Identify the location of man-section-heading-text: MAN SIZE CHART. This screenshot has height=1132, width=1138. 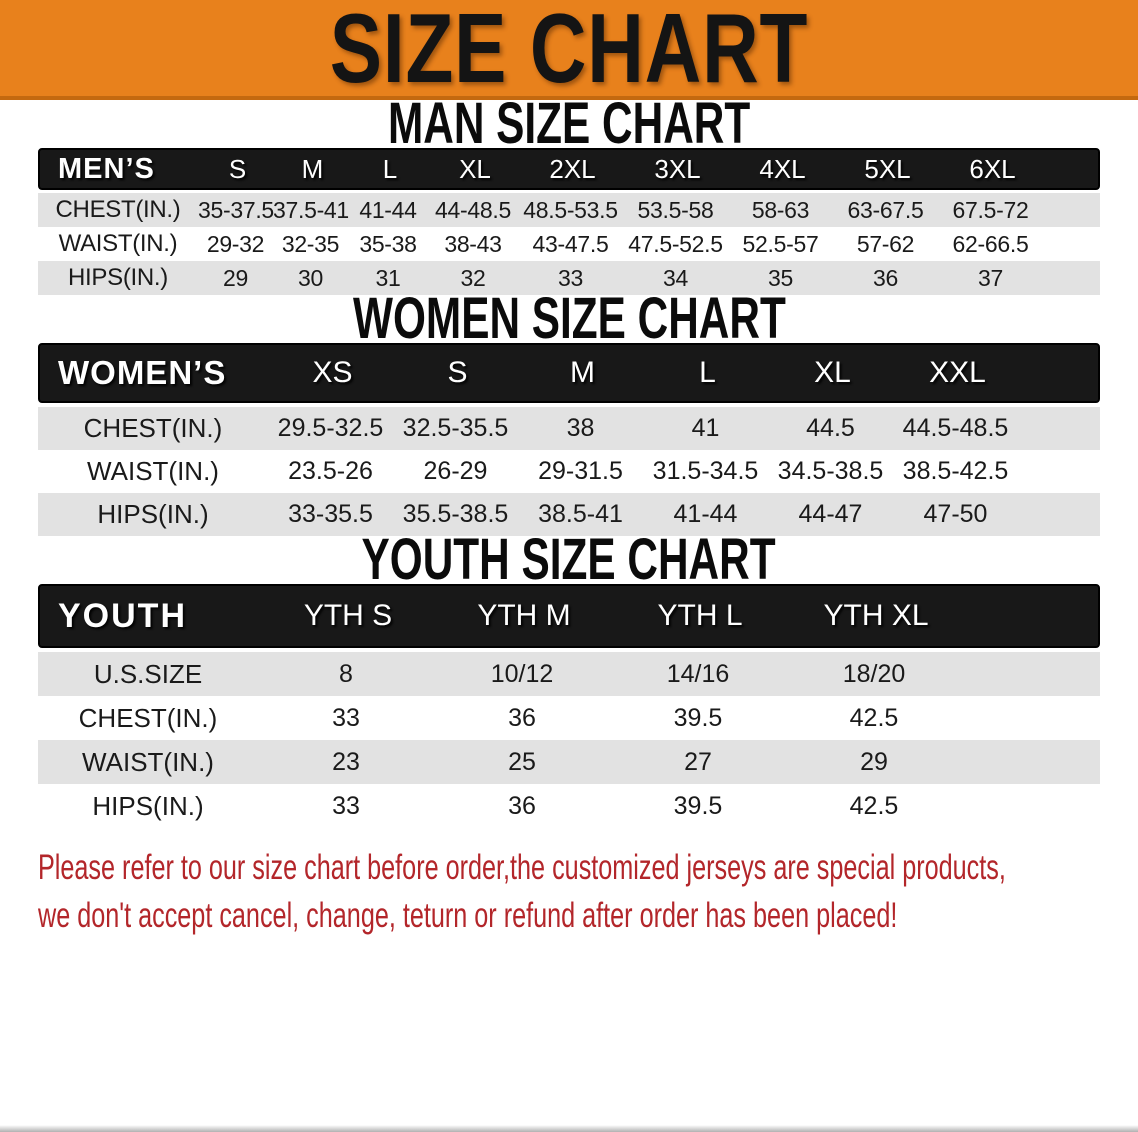
(569, 123).